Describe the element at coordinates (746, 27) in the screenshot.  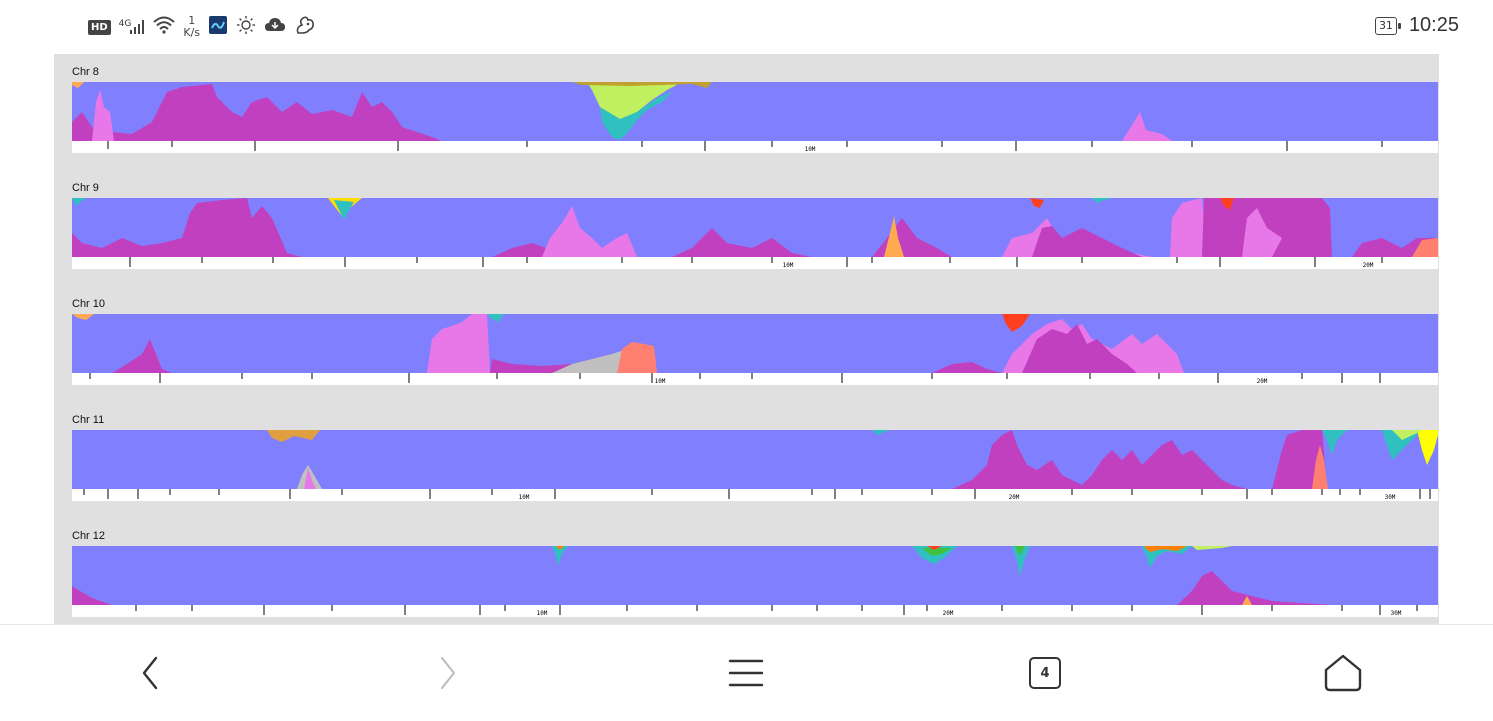
I see `status-bar: HD 4G 1 K/s 31 10:25` at that location.